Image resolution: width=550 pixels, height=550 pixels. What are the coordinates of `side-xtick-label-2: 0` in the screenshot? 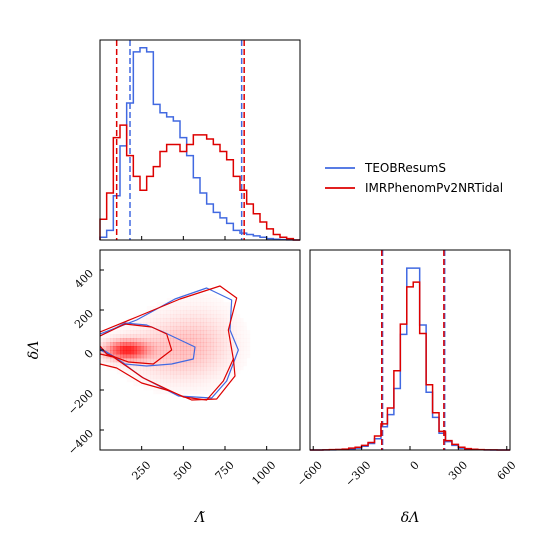 It's located at (415, 466).